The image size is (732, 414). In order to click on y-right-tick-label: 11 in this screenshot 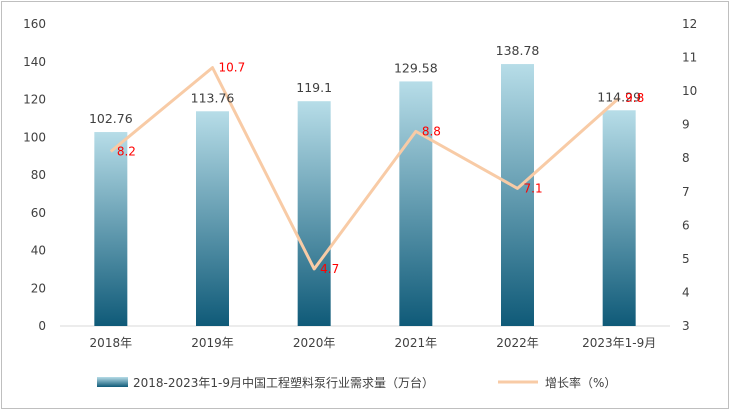, I will do `click(689, 58)`.